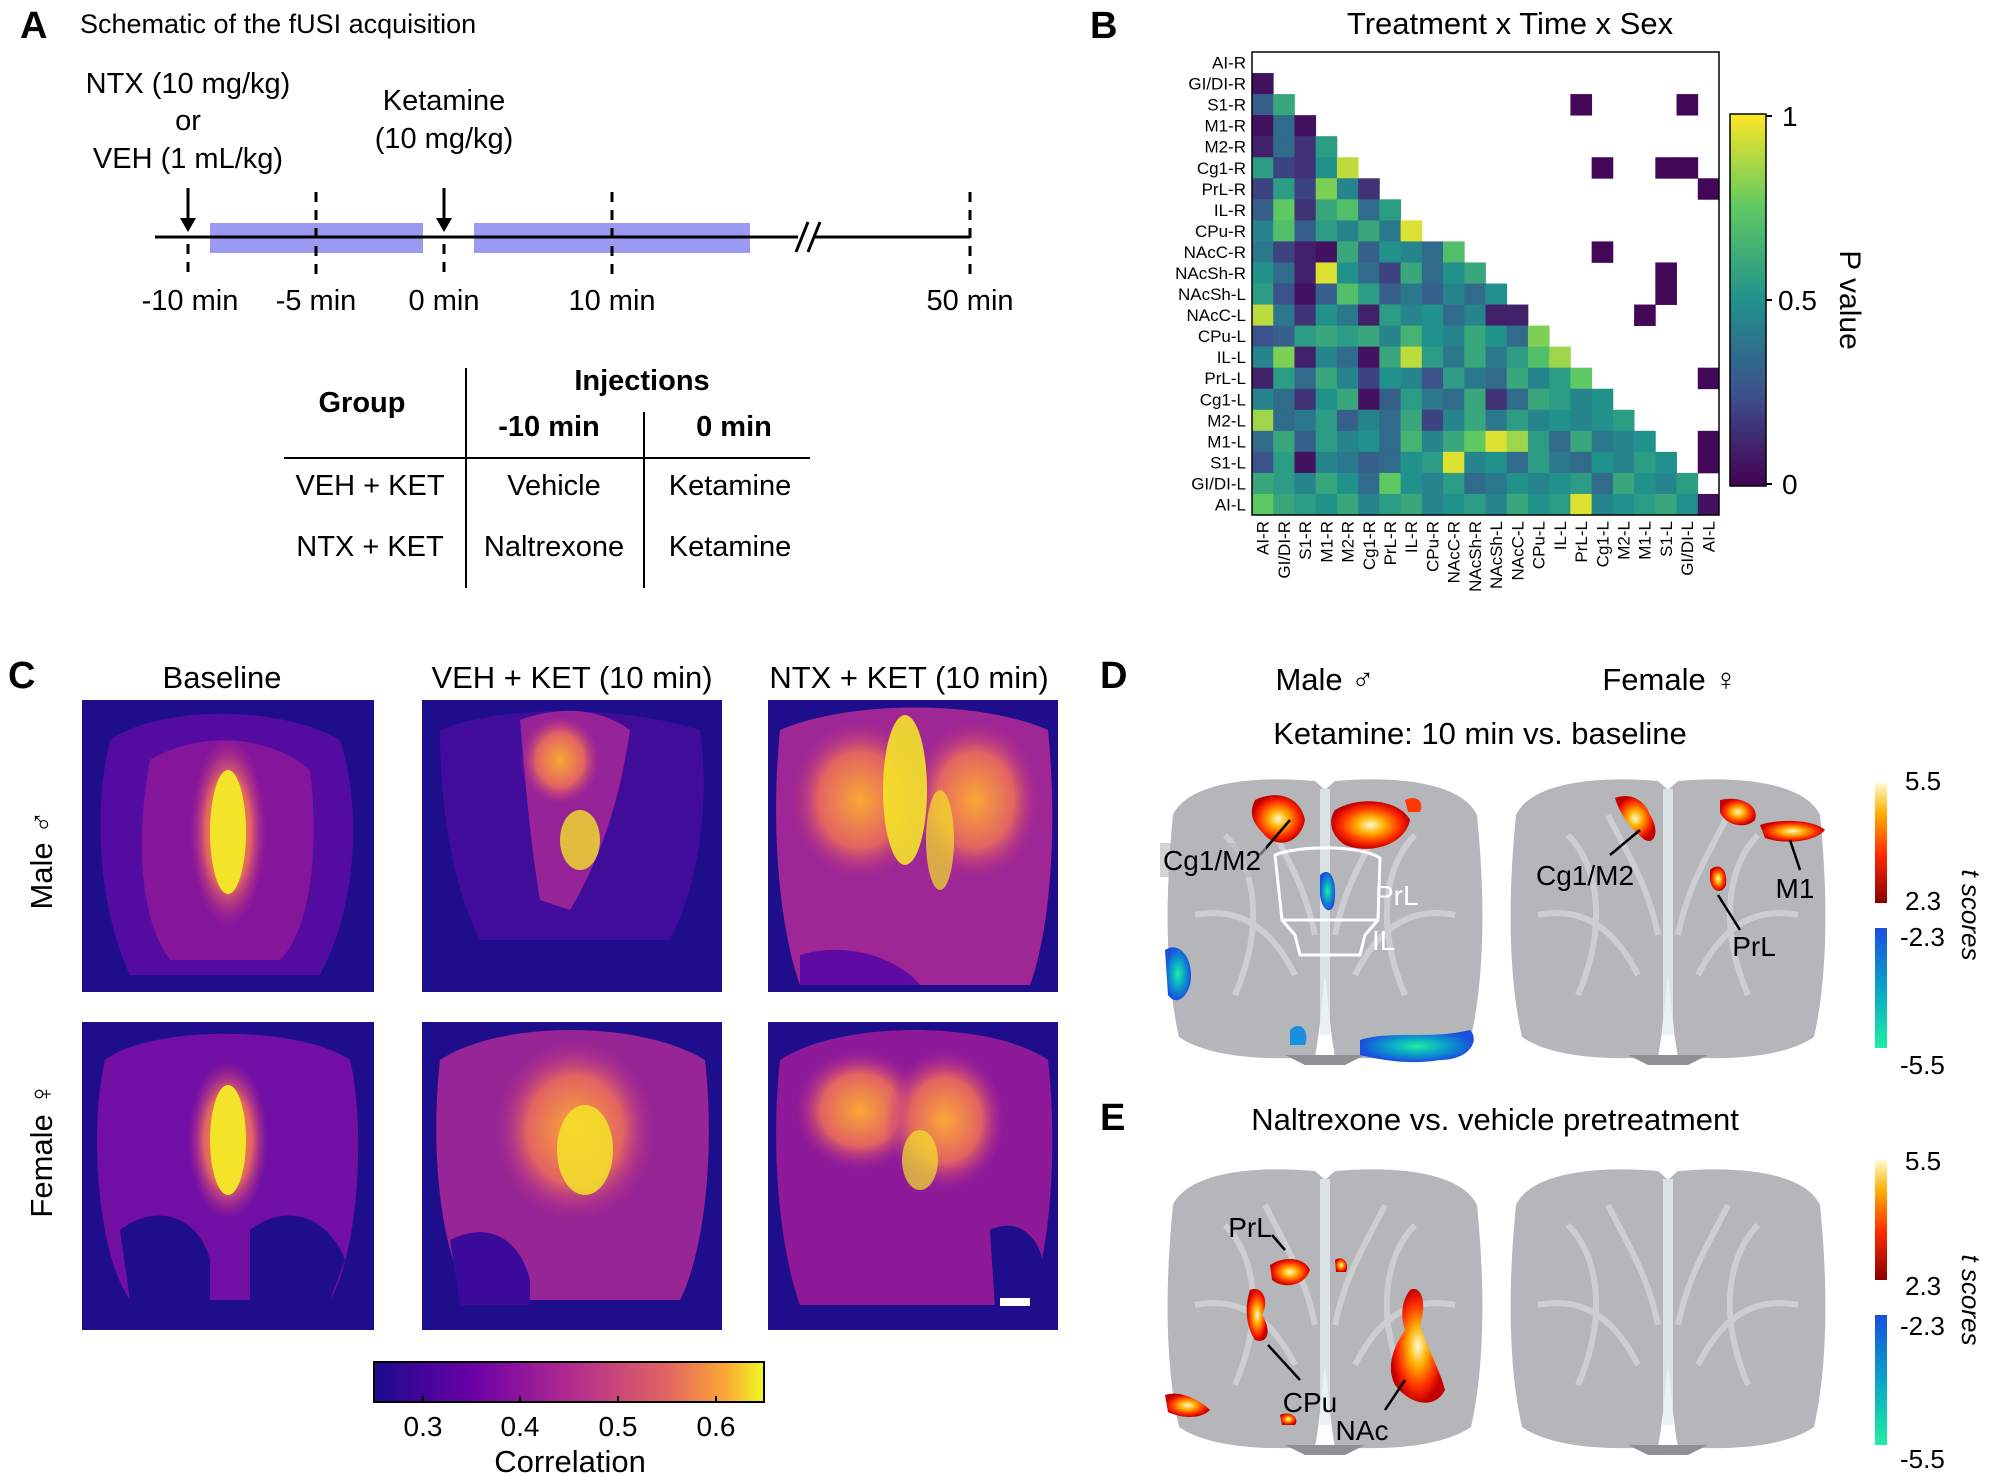  What do you see at coordinates (1263, 538) in the screenshot?
I see `heatmap-col-label: AI-R` at bounding box center [1263, 538].